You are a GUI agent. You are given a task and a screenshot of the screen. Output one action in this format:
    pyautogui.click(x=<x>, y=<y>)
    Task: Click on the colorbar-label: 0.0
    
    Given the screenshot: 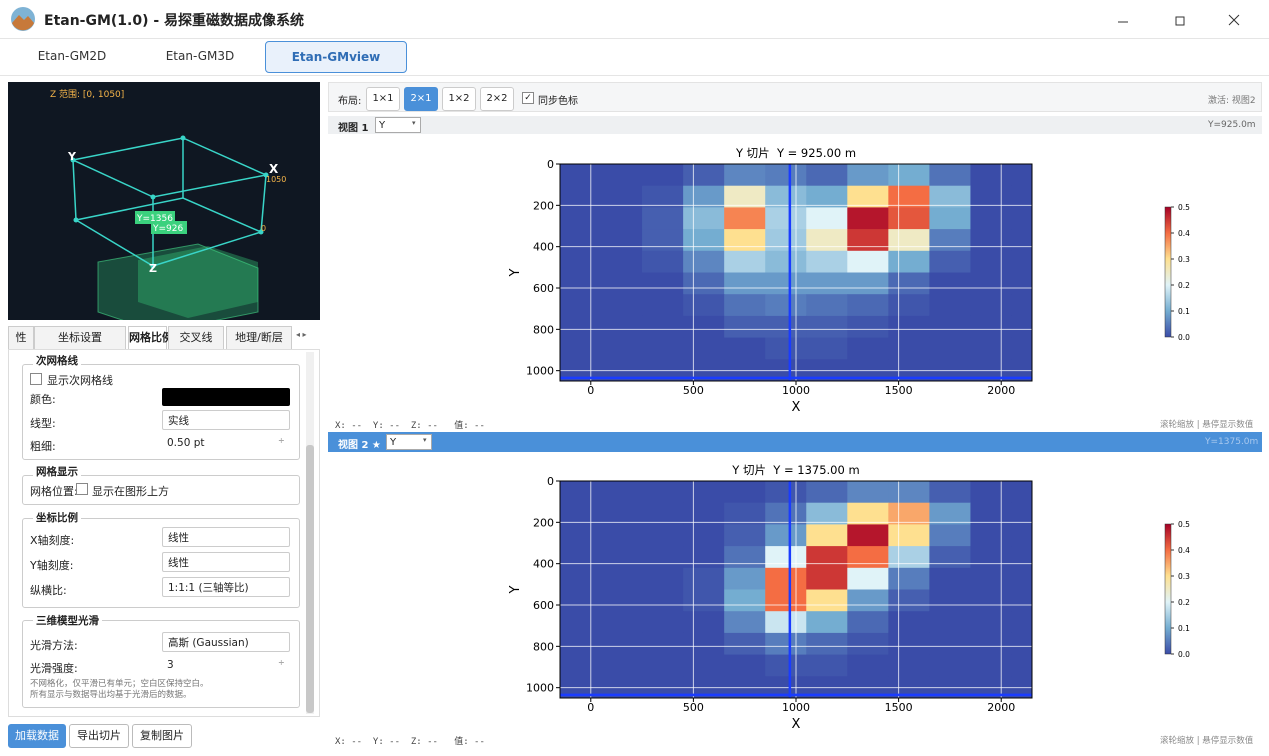 What is the action you would take?
    pyautogui.click(x=1184, y=654)
    